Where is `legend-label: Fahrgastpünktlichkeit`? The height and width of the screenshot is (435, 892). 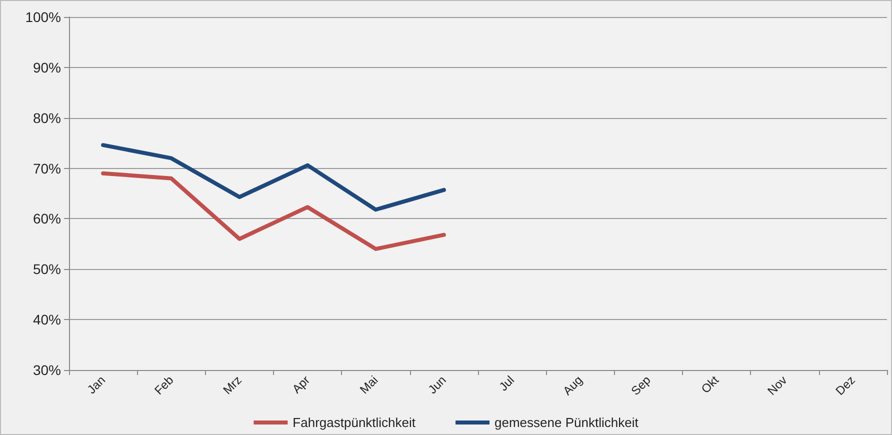
legend-label: Fahrgastpünktlichkeit is located at coordinates (354, 422).